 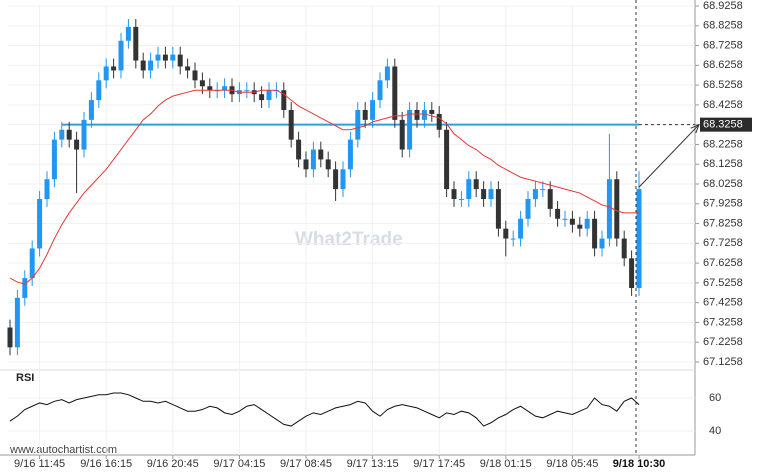 What do you see at coordinates (669, 156) in the screenshot?
I see `projection-arrow` at bounding box center [669, 156].